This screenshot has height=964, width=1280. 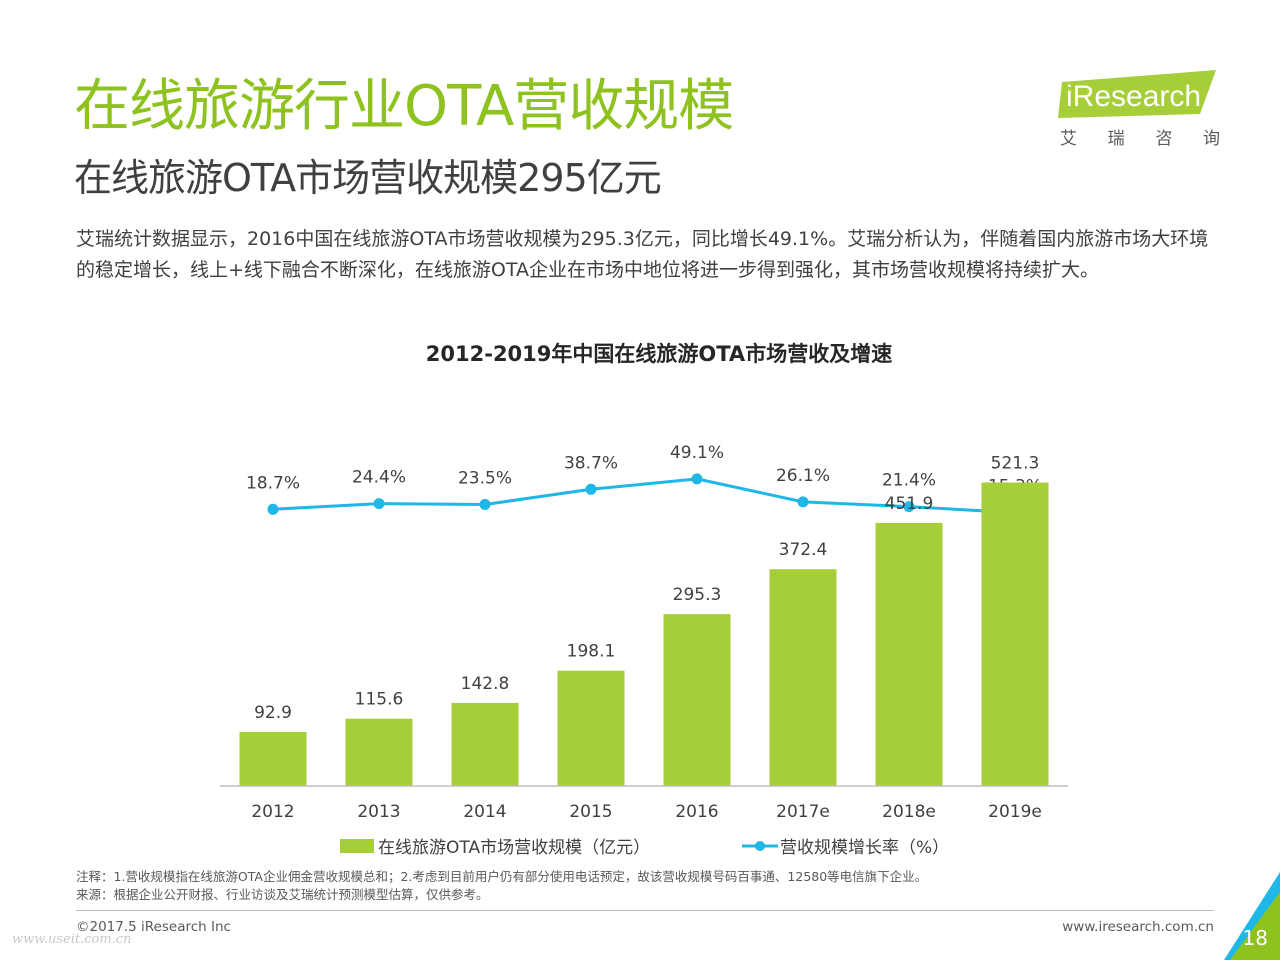 I want to click on growth-point-2013, so click(x=379, y=504).